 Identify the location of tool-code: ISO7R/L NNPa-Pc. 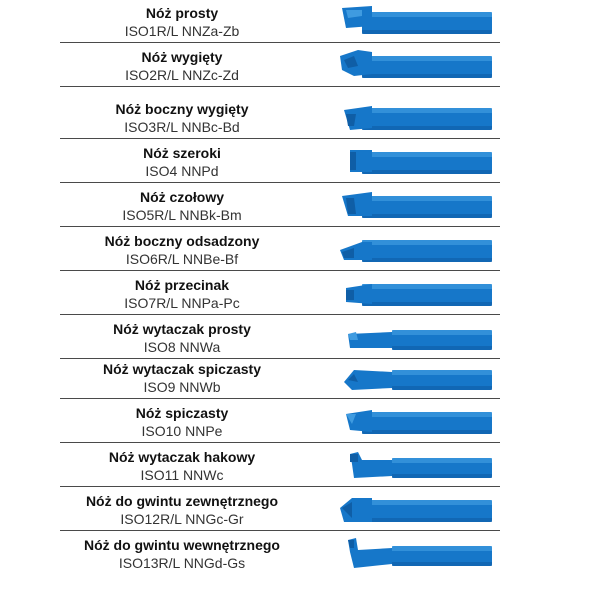
(182, 302).